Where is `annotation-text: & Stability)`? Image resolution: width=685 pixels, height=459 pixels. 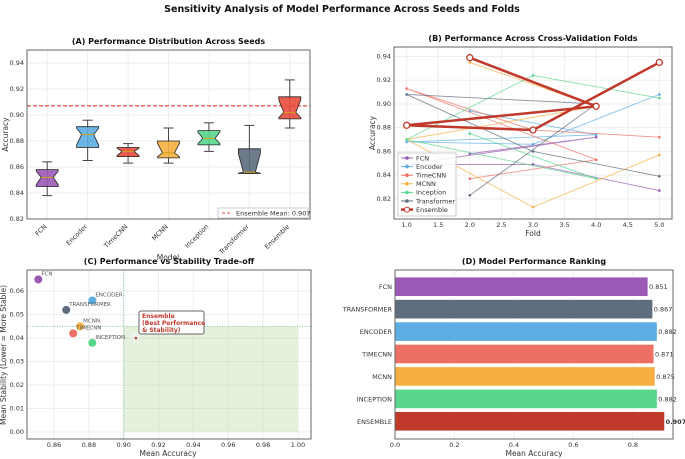 annotation-text: & Stability) is located at coordinates (161, 330).